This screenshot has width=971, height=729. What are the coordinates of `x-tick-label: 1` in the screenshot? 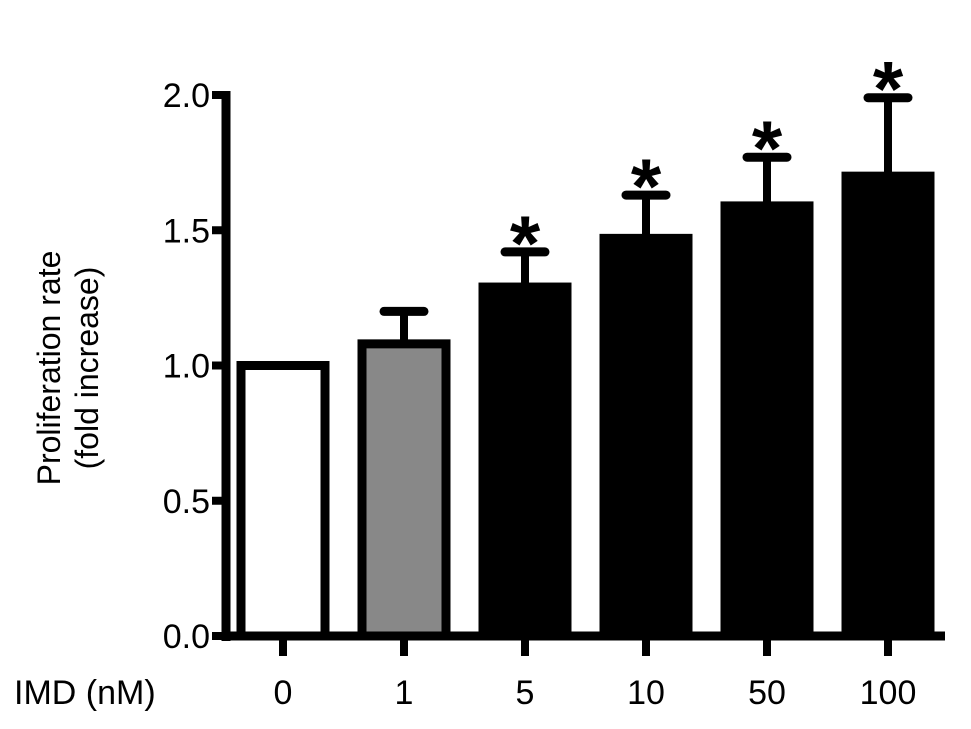 It's located at (404, 693).